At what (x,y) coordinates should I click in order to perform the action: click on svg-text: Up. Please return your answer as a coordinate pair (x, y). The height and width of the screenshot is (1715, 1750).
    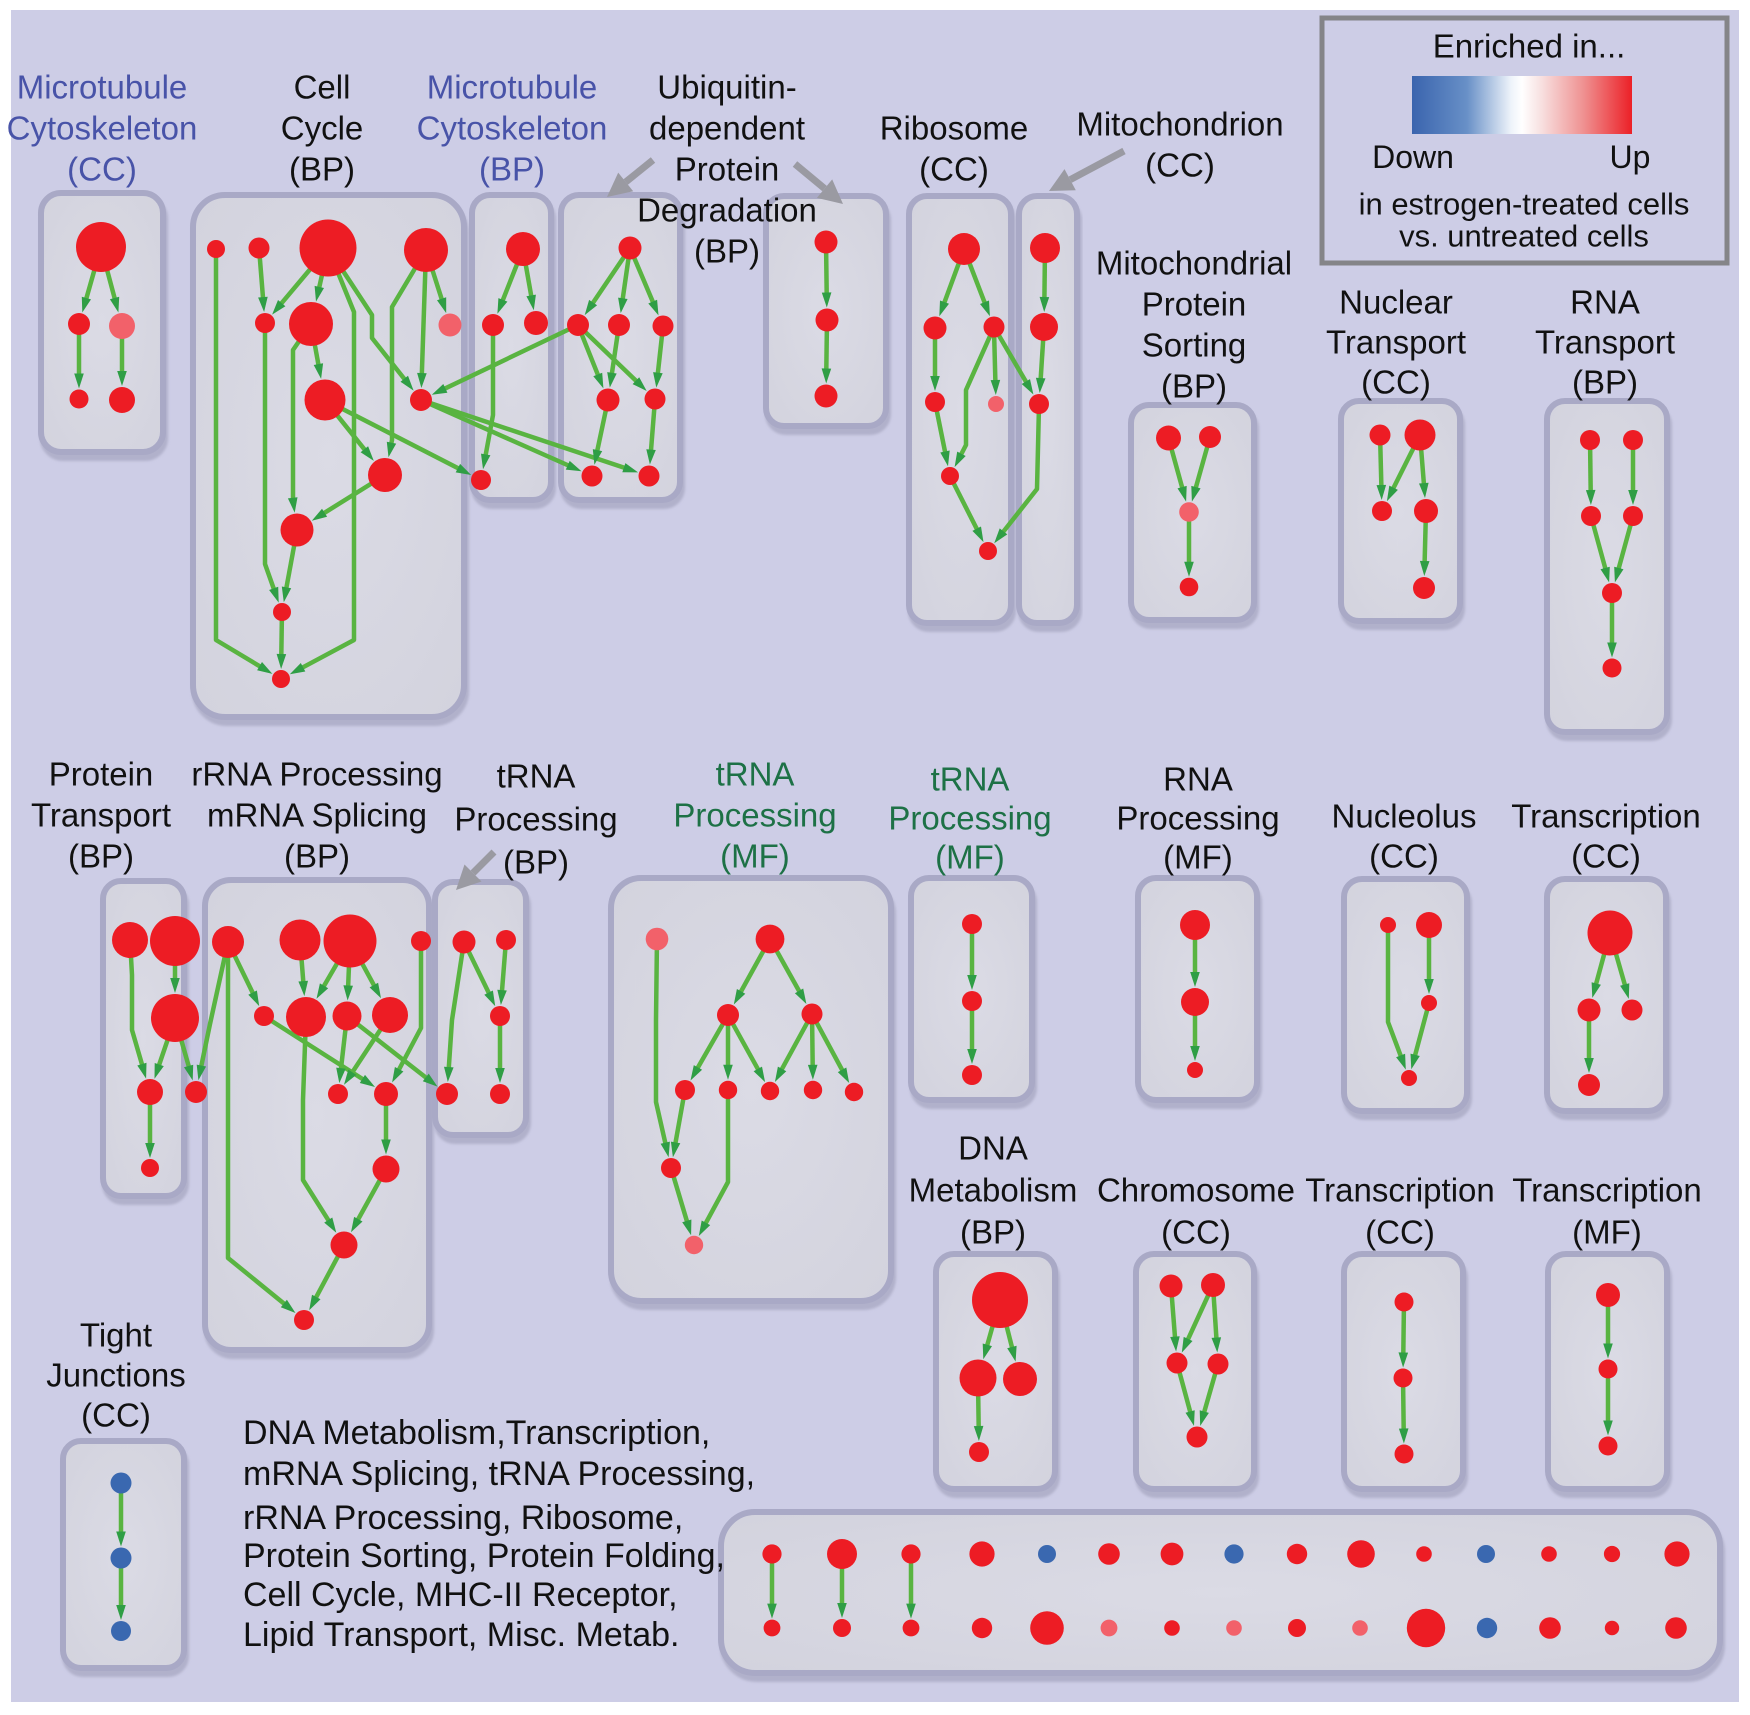
    Looking at the image, I should click on (1630, 157).